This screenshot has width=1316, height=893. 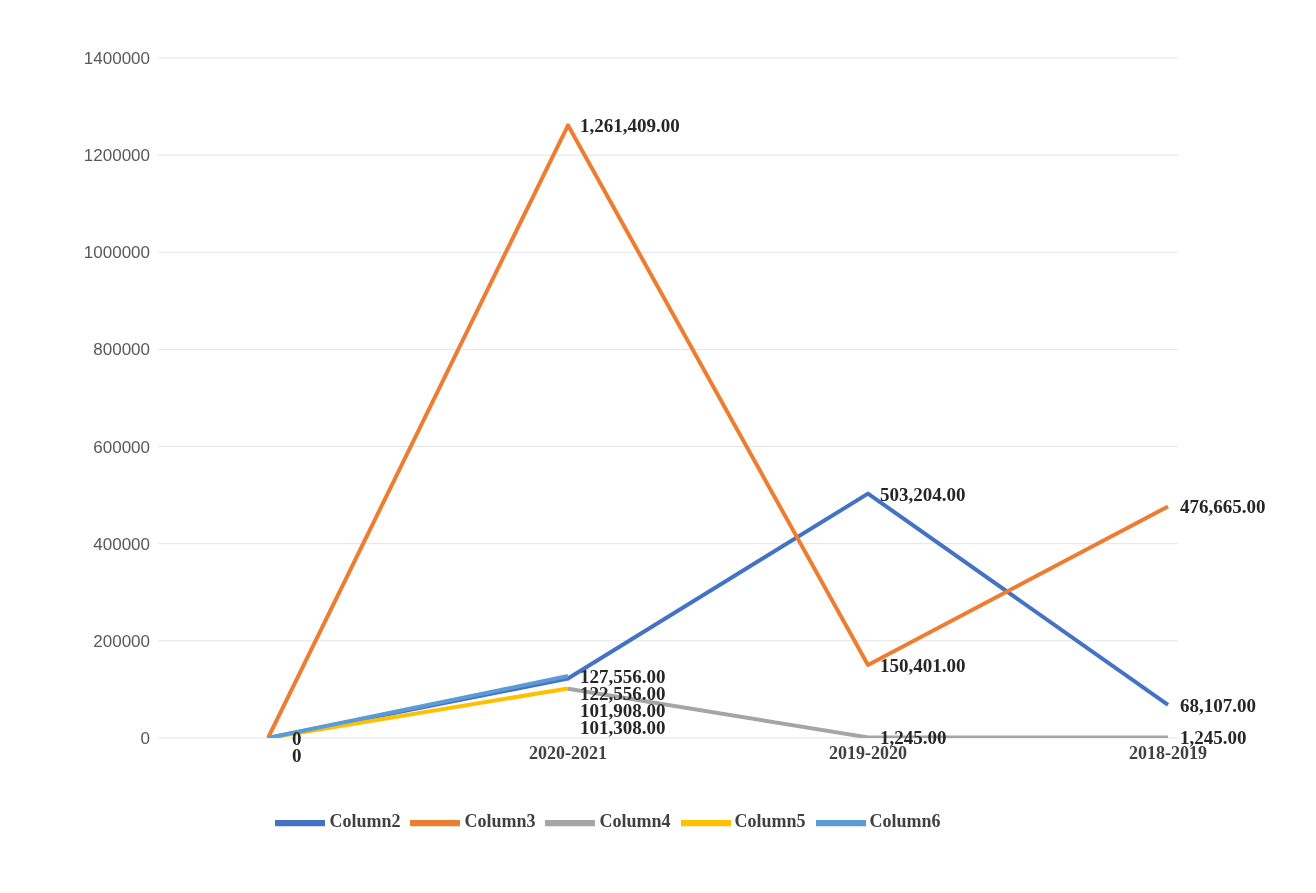 What do you see at coordinates (145, 739) in the screenshot?
I see `y-tick-label: 0` at bounding box center [145, 739].